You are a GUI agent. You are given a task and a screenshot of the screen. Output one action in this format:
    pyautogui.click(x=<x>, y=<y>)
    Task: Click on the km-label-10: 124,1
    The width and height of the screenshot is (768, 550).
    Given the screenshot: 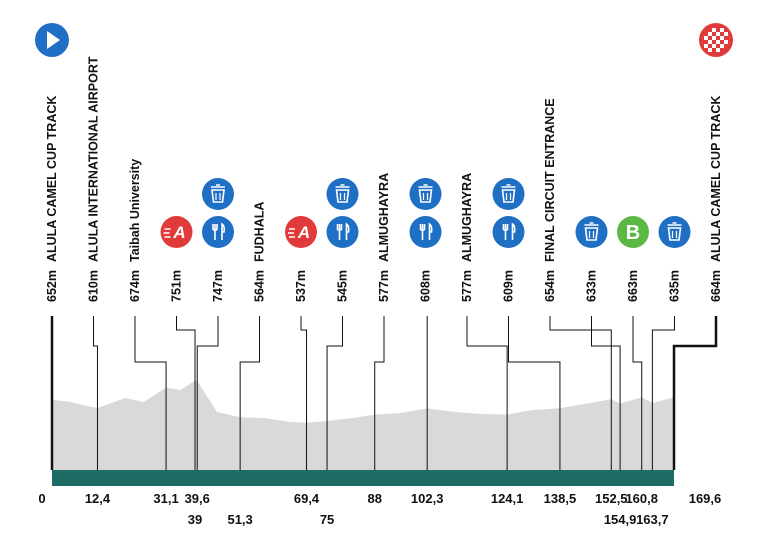 What is the action you would take?
    pyautogui.click(x=507, y=498)
    